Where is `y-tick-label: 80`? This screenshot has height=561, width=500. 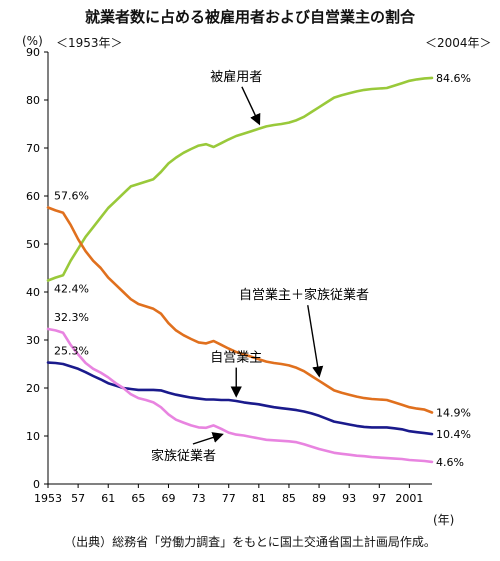 y-tick-label: 80 is located at coordinates (33, 100).